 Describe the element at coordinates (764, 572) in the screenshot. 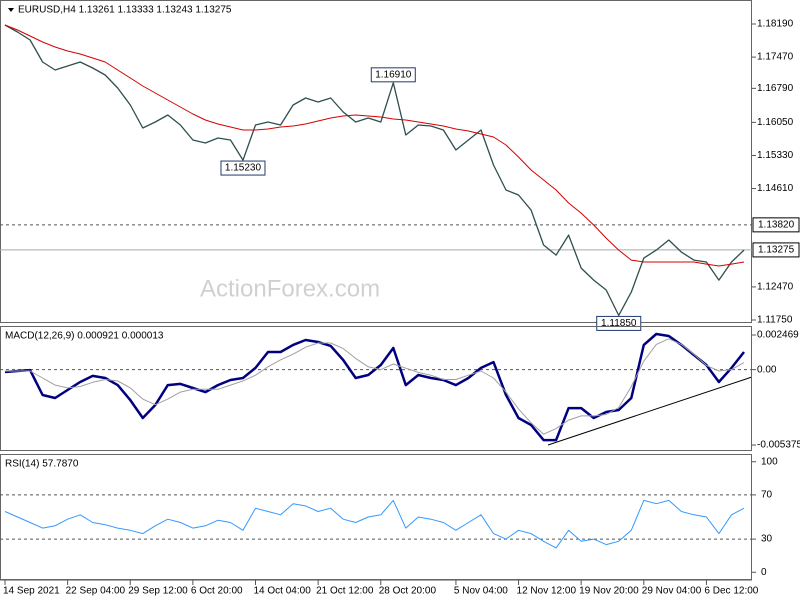

I see `y-tick-label: 0` at that location.